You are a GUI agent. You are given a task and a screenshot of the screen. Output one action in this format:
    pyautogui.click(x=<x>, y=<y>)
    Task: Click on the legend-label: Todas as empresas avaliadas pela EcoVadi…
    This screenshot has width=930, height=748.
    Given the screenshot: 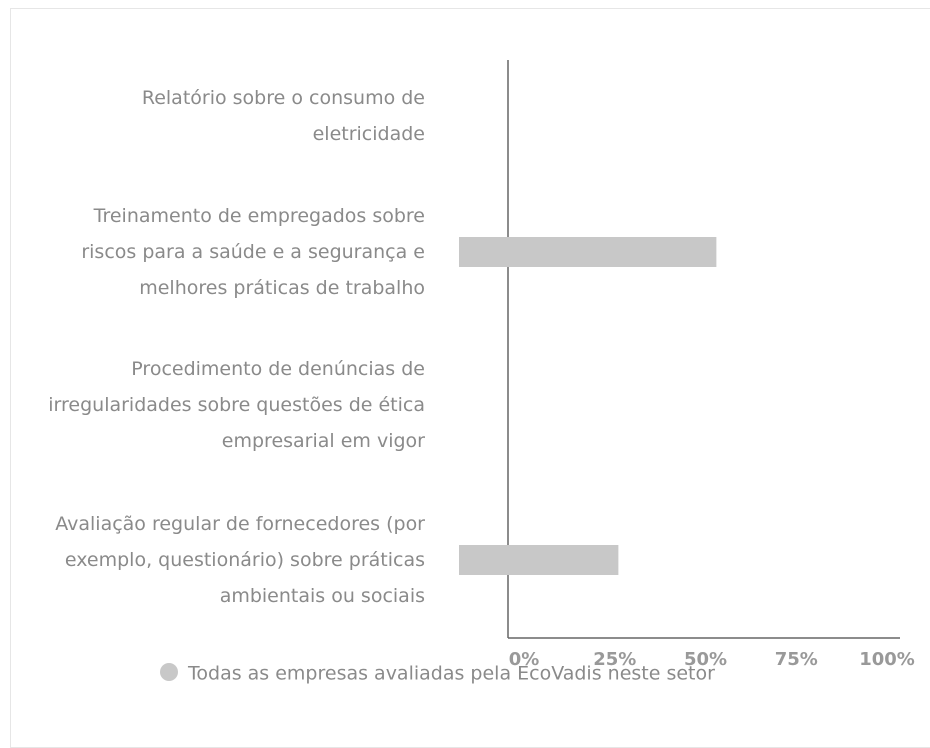 What is the action you would take?
    pyautogui.click(x=451, y=674)
    